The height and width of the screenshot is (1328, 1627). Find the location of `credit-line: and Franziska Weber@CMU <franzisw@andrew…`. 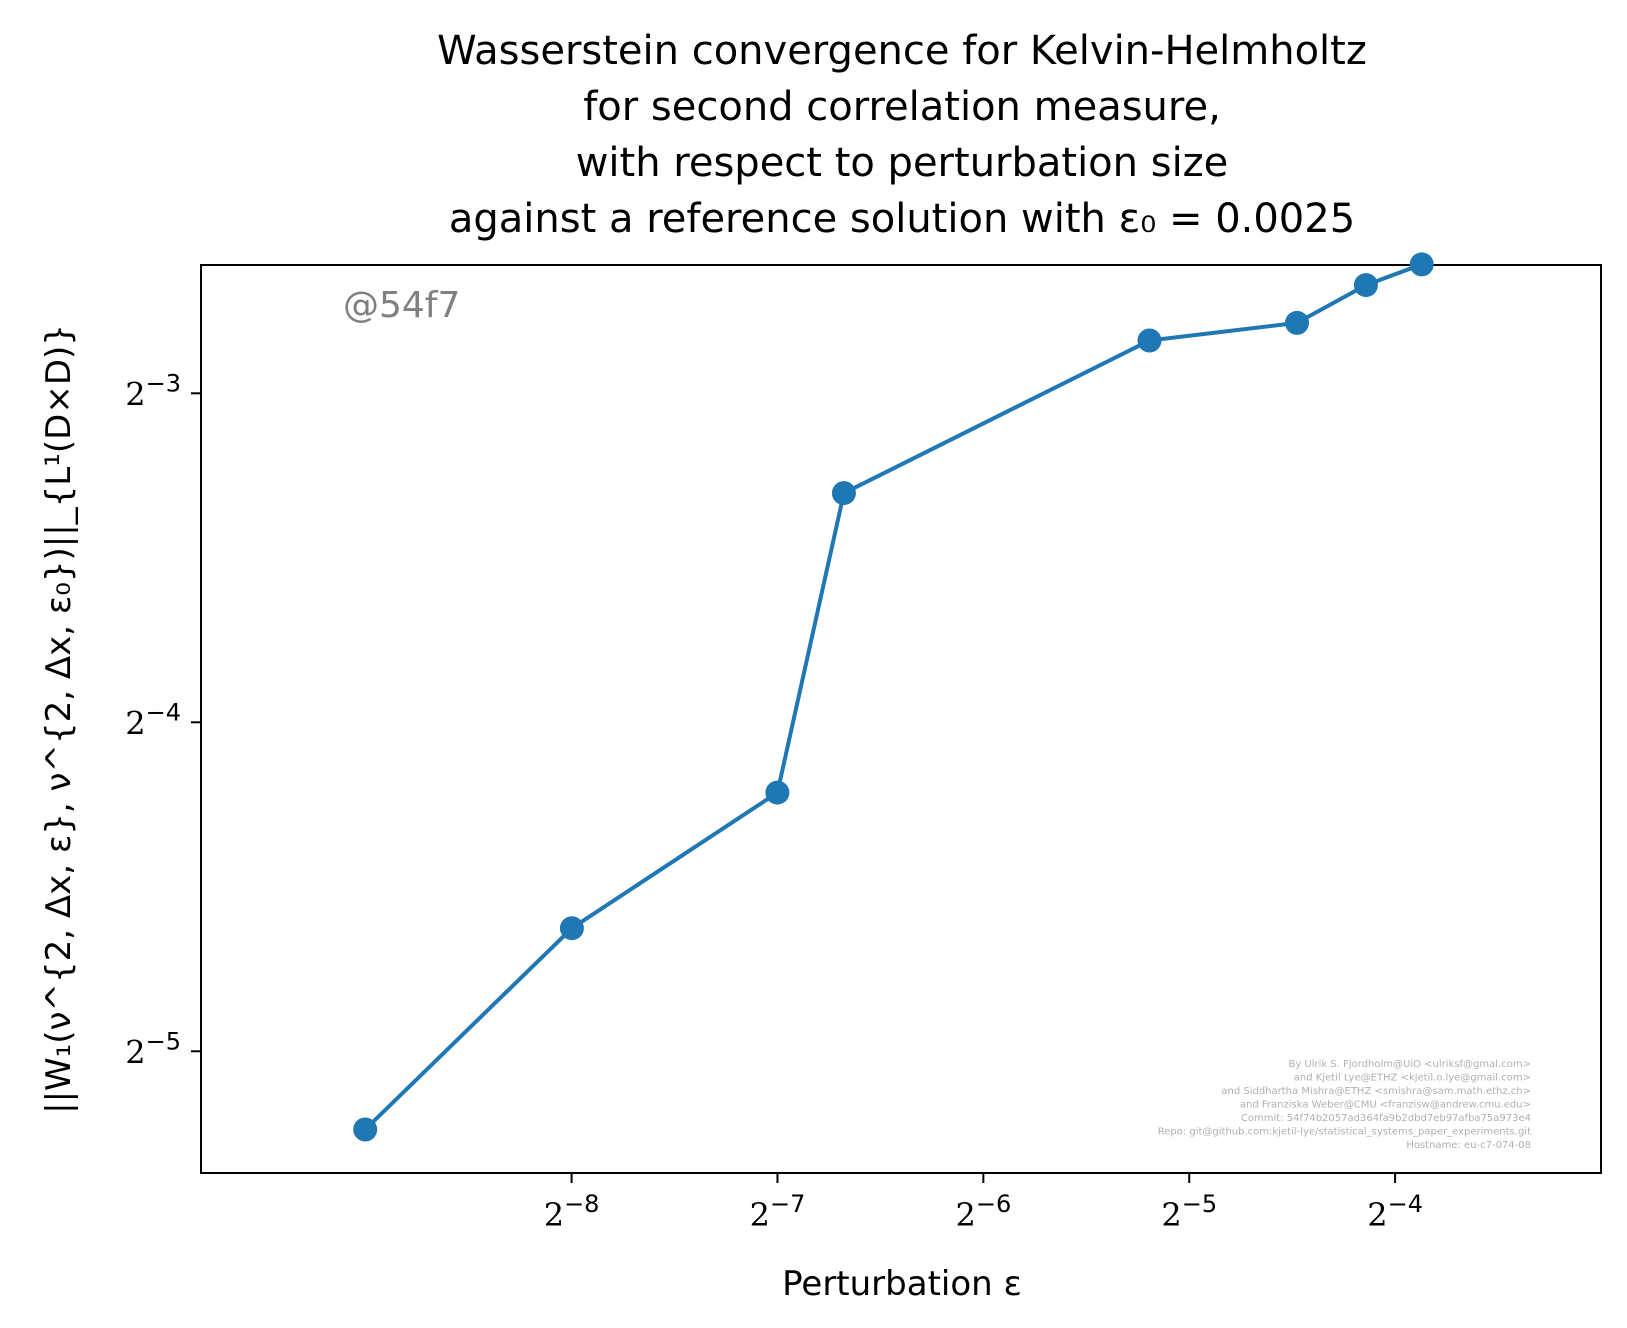

credit-line: and Franziska Weber@CMU <franzisw@andrew… is located at coordinates (1385, 1105).